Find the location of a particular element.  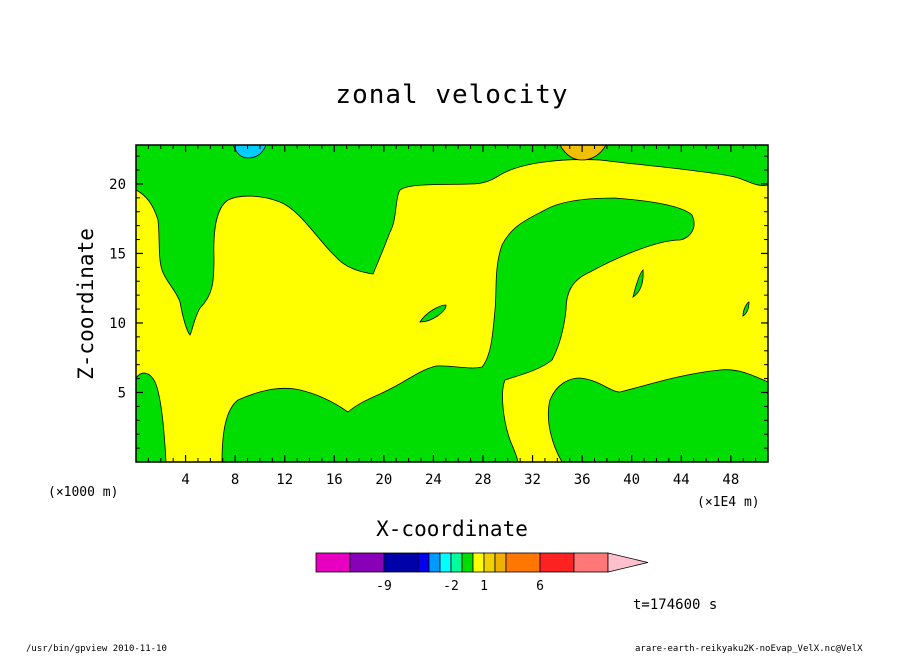

y-unit-label: (×1000 m) is located at coordinates (83, 492).